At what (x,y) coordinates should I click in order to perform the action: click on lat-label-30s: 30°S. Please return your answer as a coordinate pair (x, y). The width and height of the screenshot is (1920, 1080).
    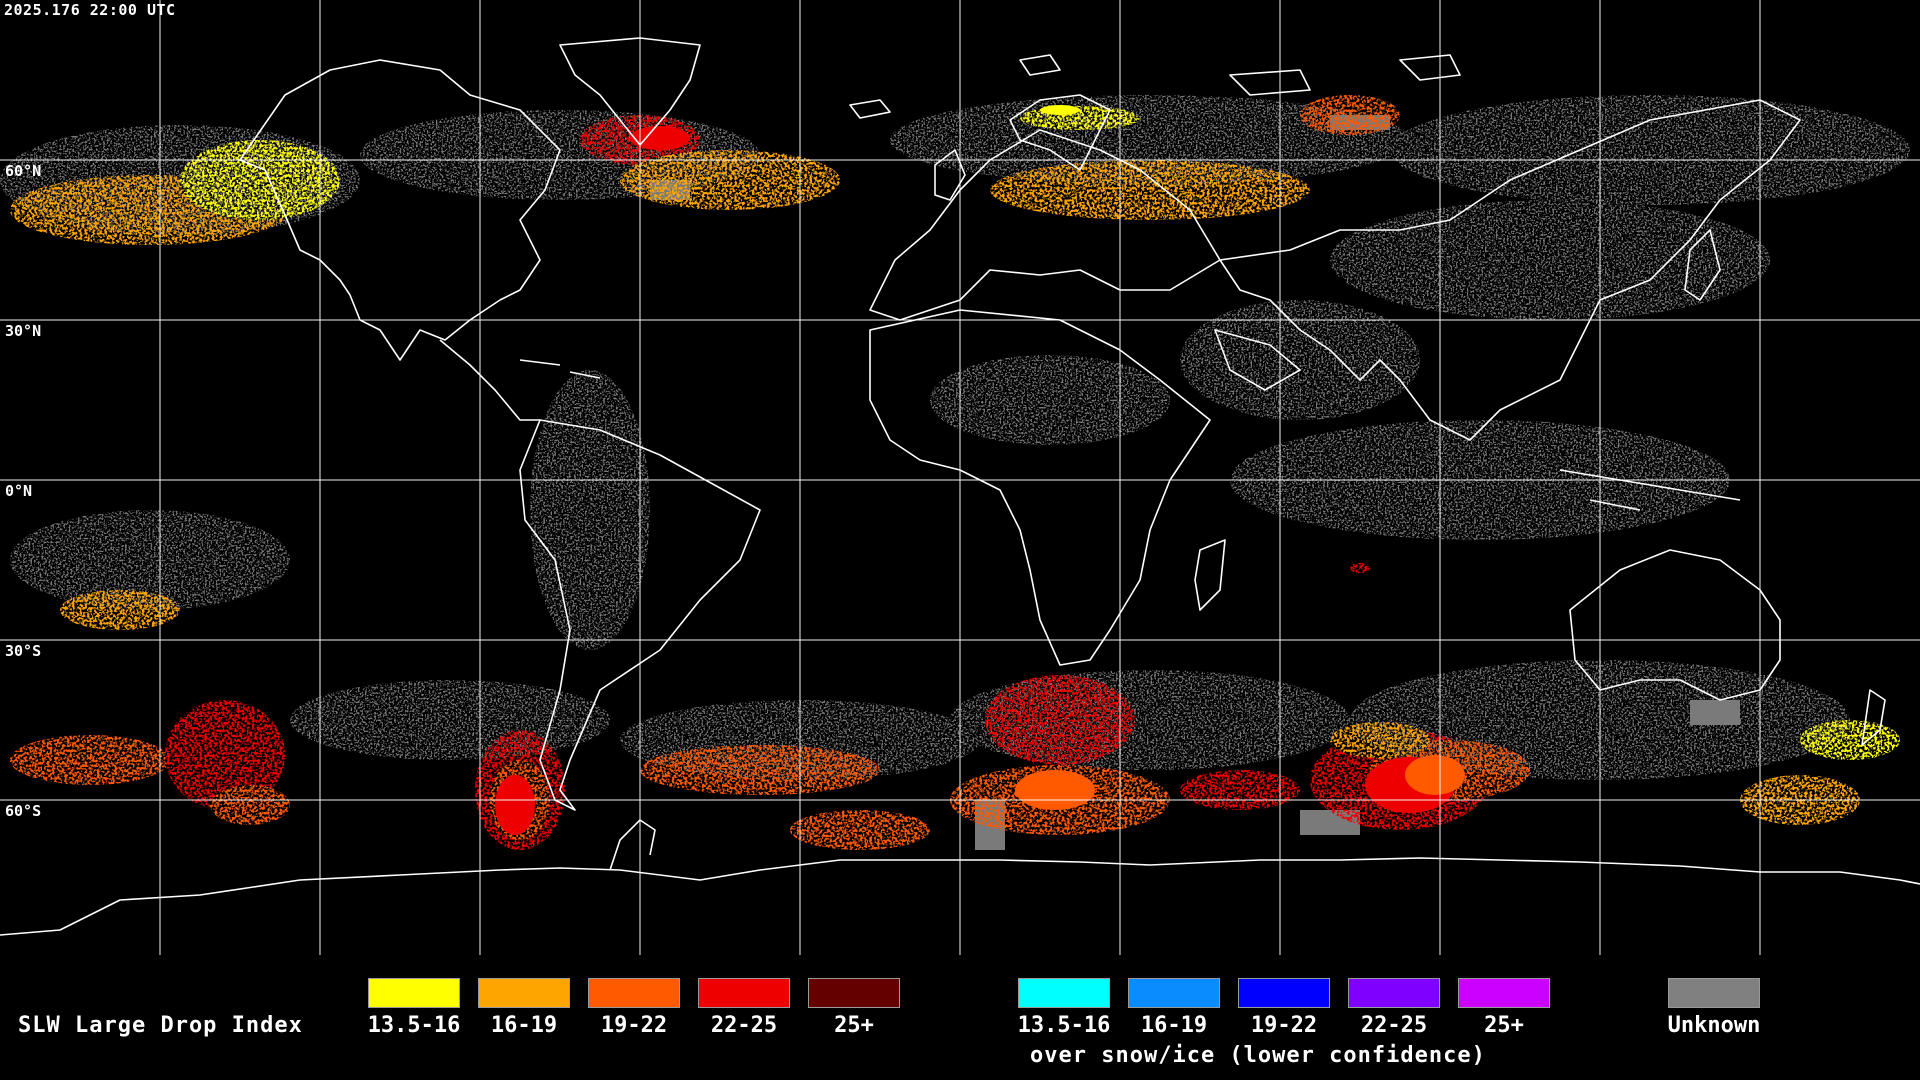
    Looking at the image, I should click on (23, 651).